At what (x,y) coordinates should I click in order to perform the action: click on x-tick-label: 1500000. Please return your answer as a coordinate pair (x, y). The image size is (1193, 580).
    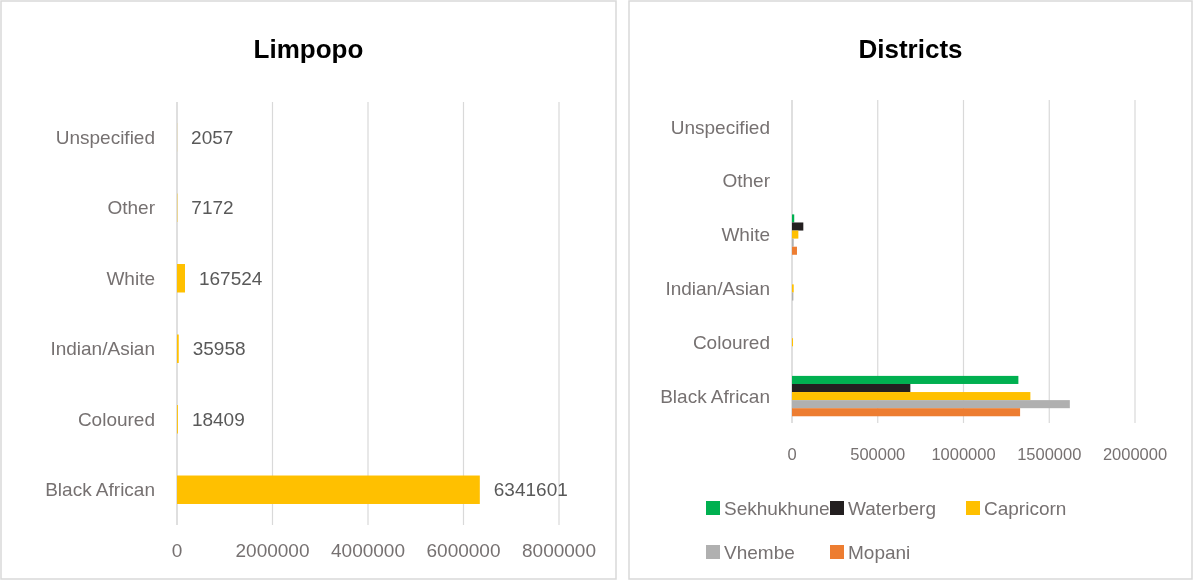
    Looking at the image, I should click on (1049, 454).